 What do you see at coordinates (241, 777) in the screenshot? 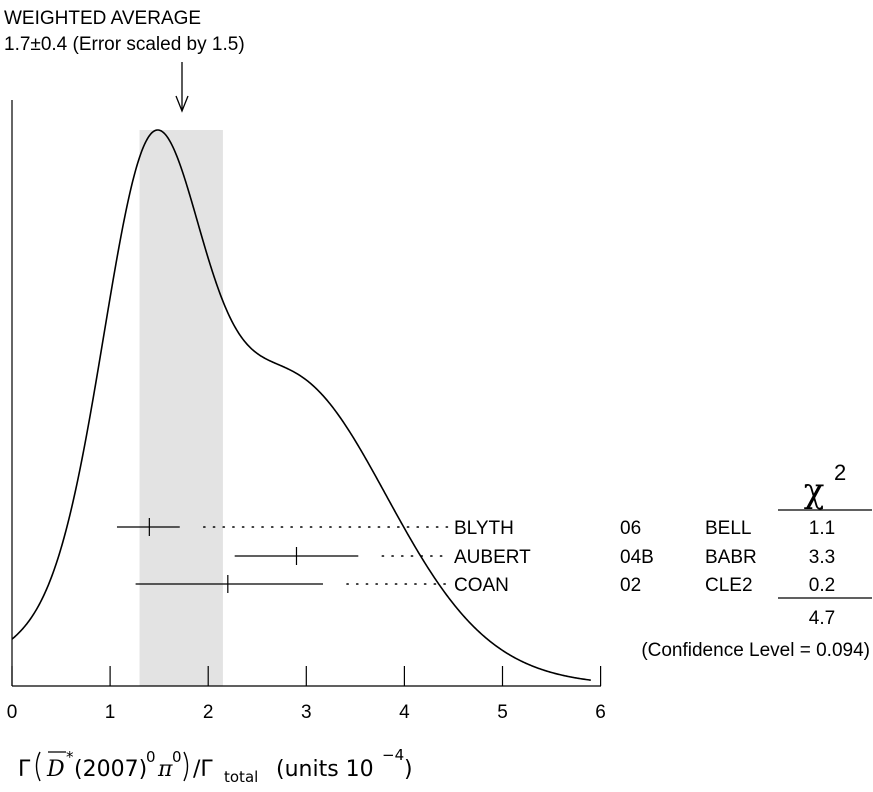
I see `xlabel-total: total` at bounding box center [241, 777].